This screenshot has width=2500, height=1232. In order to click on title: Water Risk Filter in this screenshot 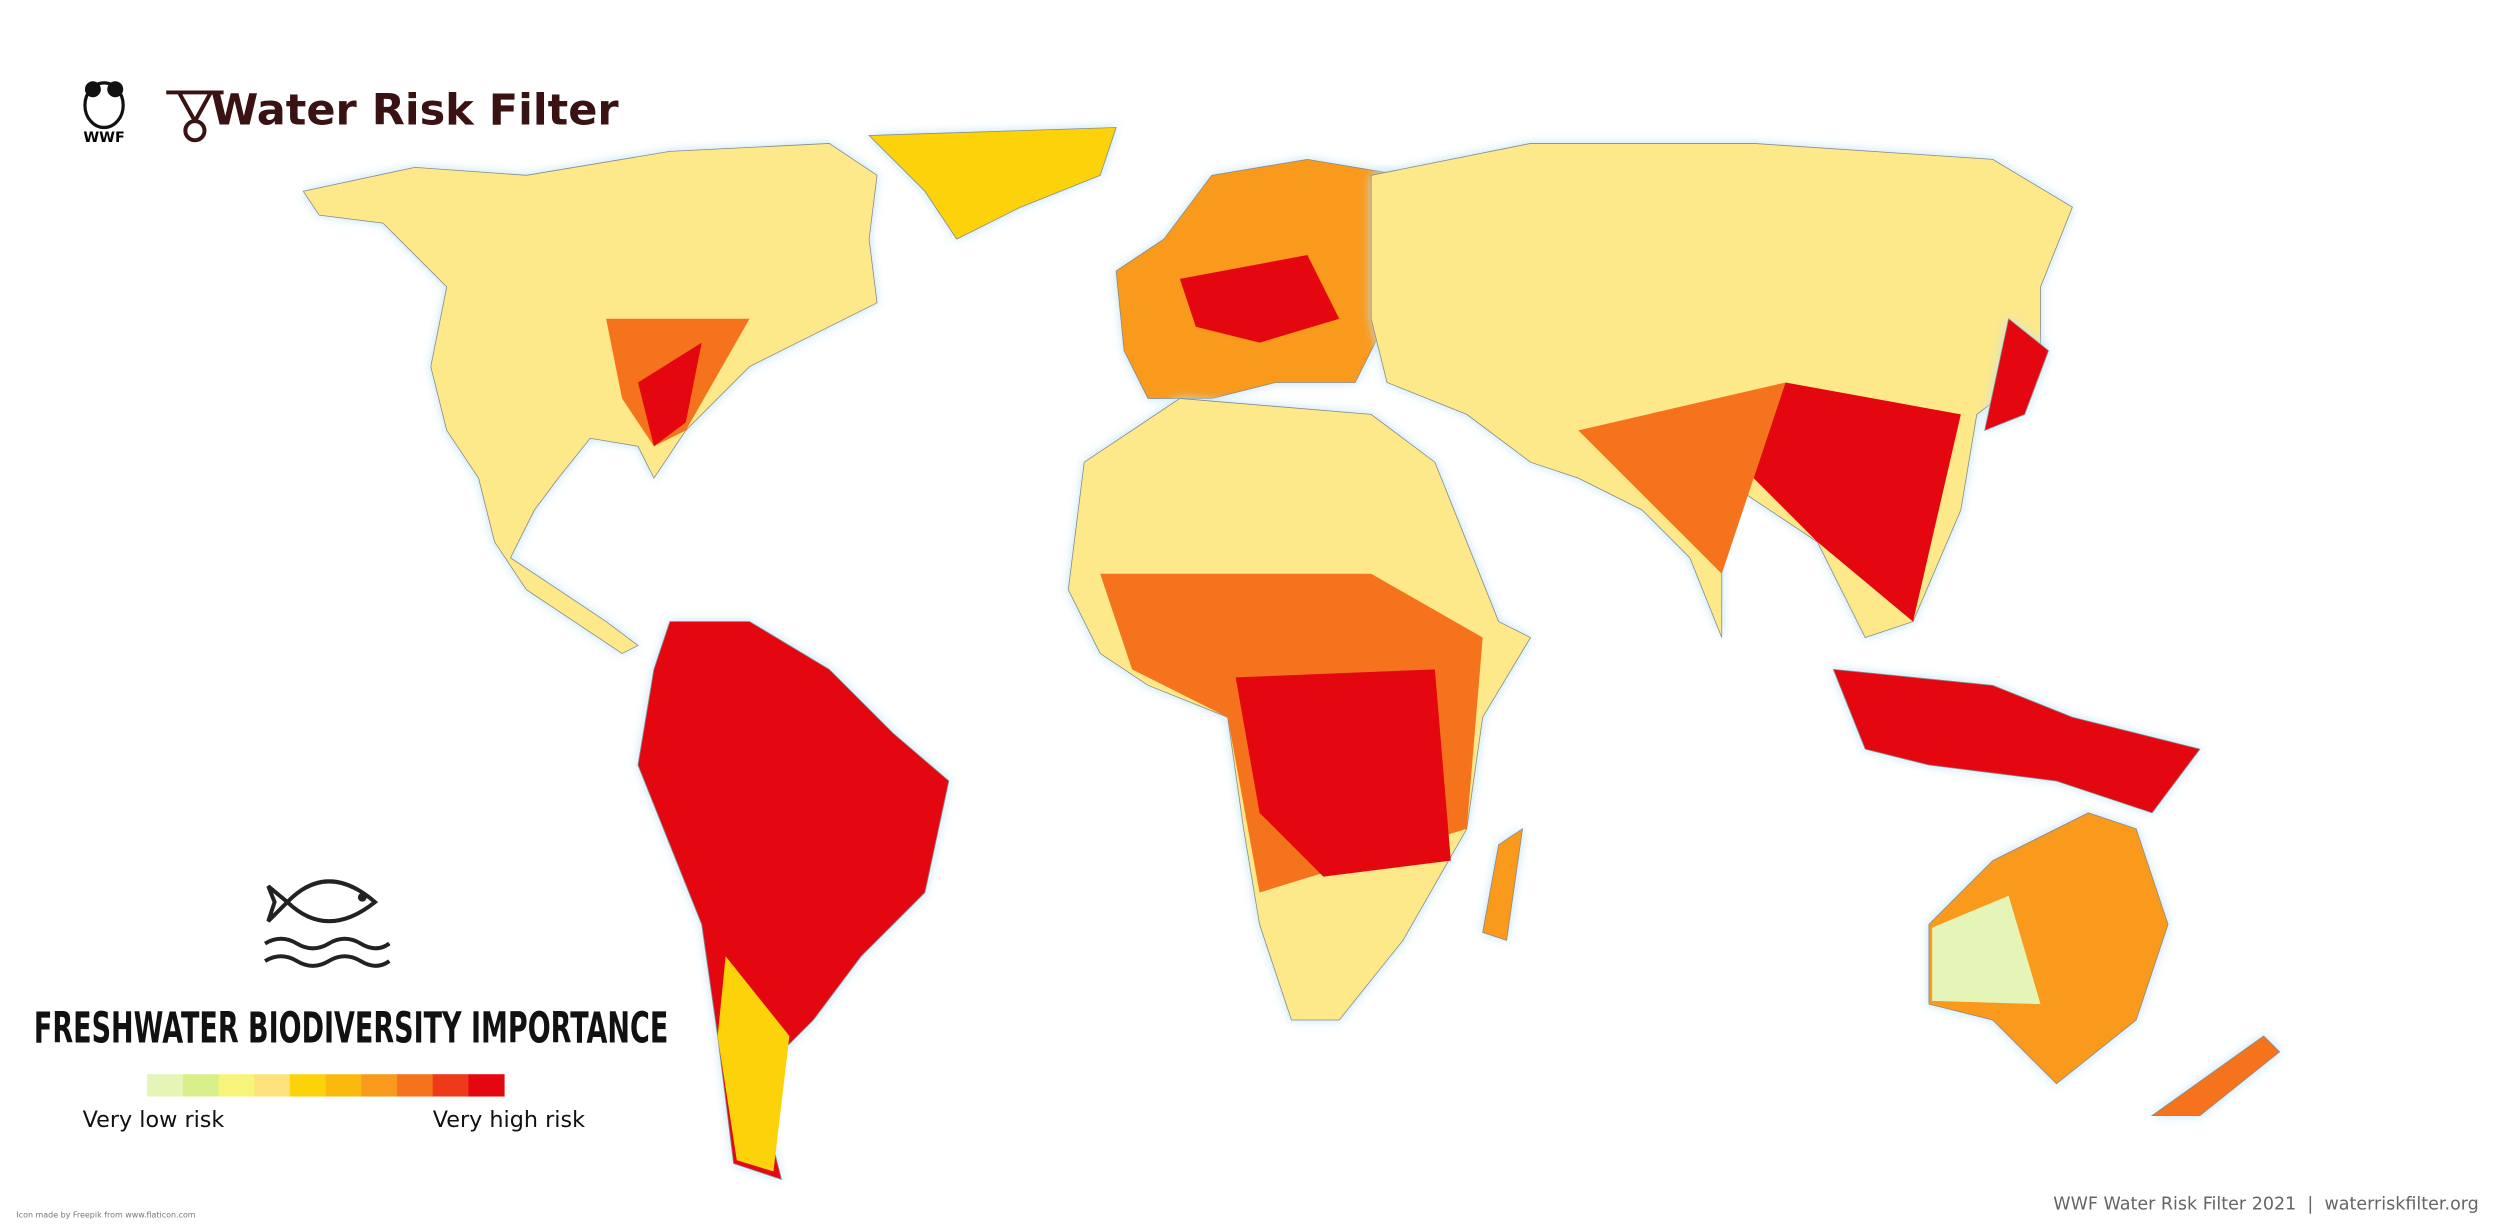, I will do `click(415, 110)`.